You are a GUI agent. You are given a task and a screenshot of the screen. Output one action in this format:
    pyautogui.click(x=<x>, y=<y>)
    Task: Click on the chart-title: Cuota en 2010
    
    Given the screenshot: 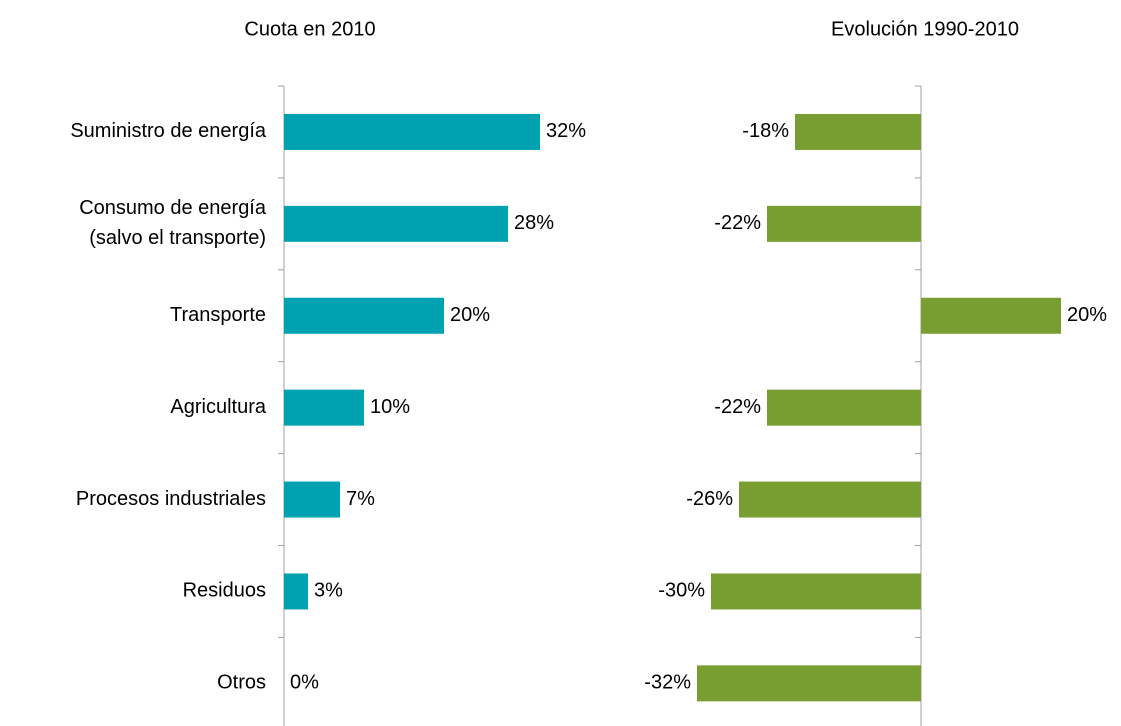 What is the action you would take?
    pyautogui.click(x=309, y=29)
    